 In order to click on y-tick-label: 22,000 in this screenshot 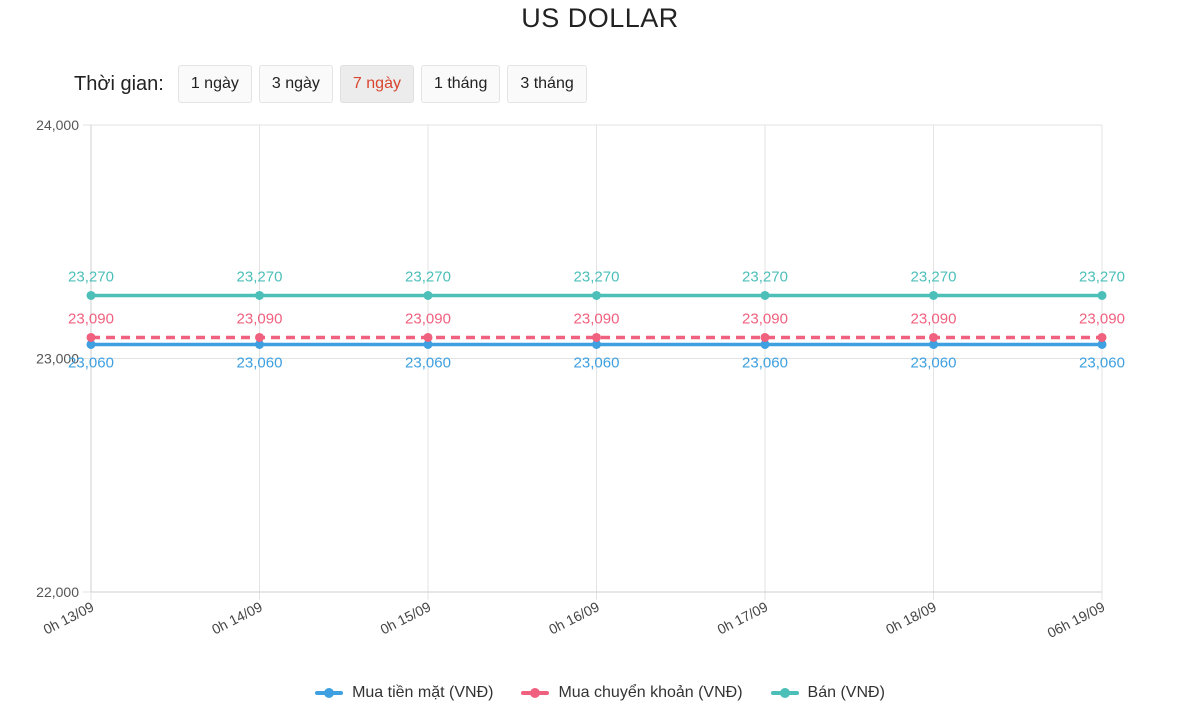, I will do `click(57, 592)`.